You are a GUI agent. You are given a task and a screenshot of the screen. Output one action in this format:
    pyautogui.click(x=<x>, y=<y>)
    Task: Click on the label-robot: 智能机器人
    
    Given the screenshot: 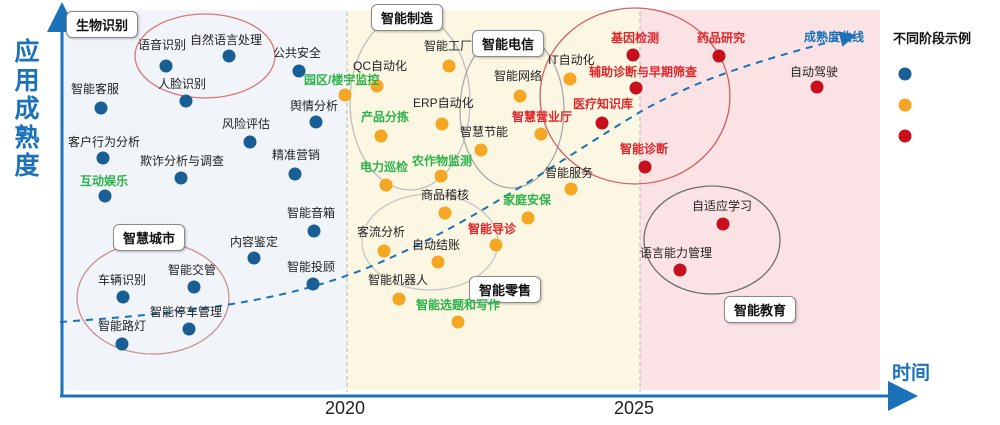 What is the action you would take?
    pyautogui.click(x=398, y=280)
    